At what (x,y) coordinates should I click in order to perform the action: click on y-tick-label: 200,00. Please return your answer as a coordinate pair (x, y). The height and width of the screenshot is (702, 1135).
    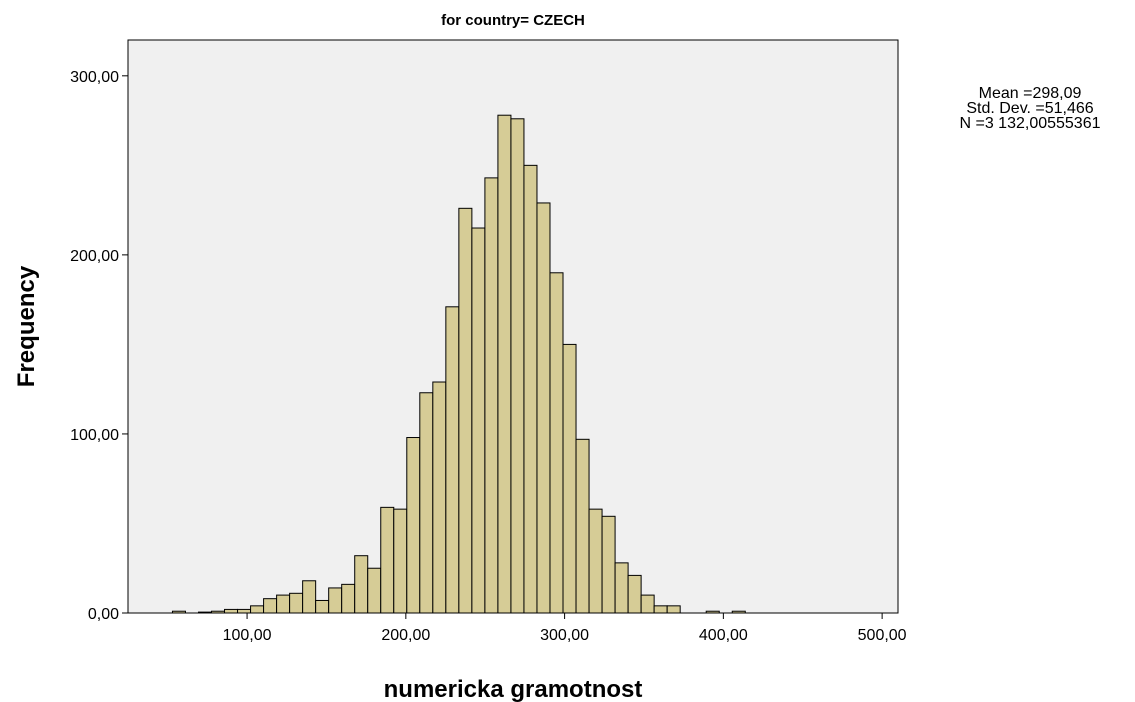
    Looking at the image, I should click on (94, 256).